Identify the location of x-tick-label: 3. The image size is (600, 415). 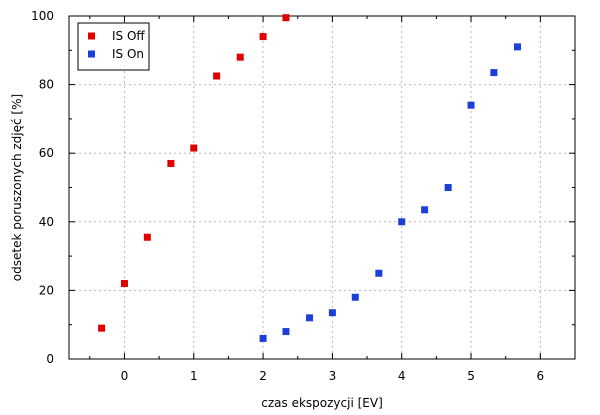
(333, 376).